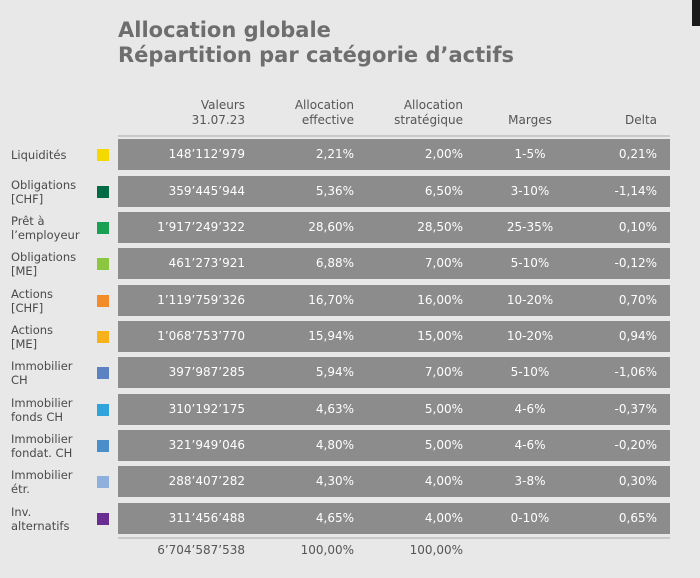 This screenshot has width=700, height=578. Describe the element at coordinates (331, 300) in the screenshot. I see `cell-effective: 16,70%` at that location.